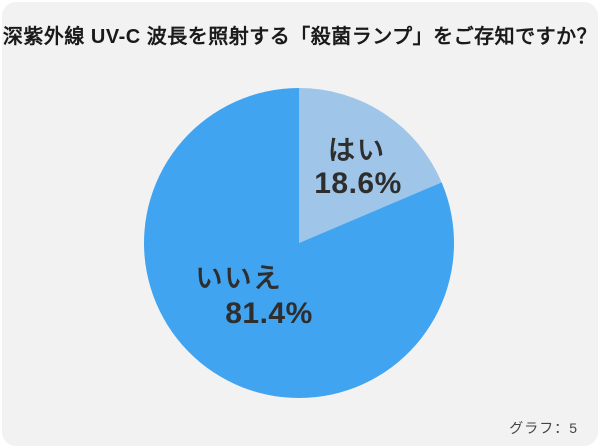 The image size is (600, 448). Describe the element at coordinates (358, 183) in the screenshot. I see `slice-value-yes: 18.6%` at that location.